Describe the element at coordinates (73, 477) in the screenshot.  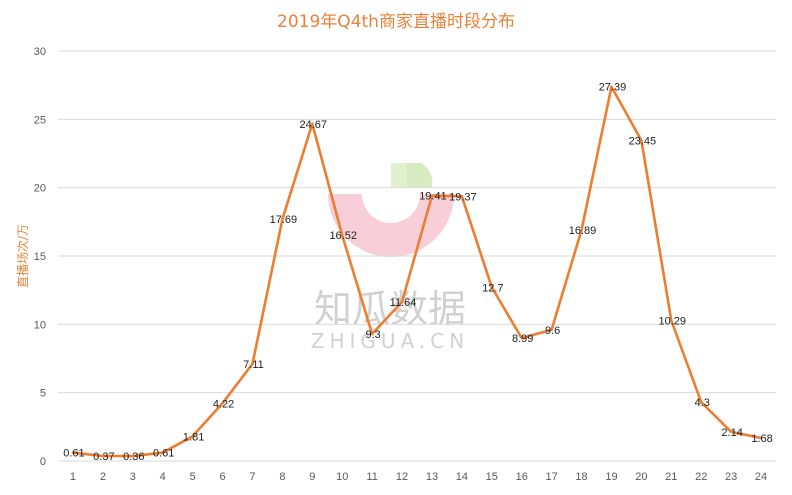
I see `x-tick-label: 1` at that location.